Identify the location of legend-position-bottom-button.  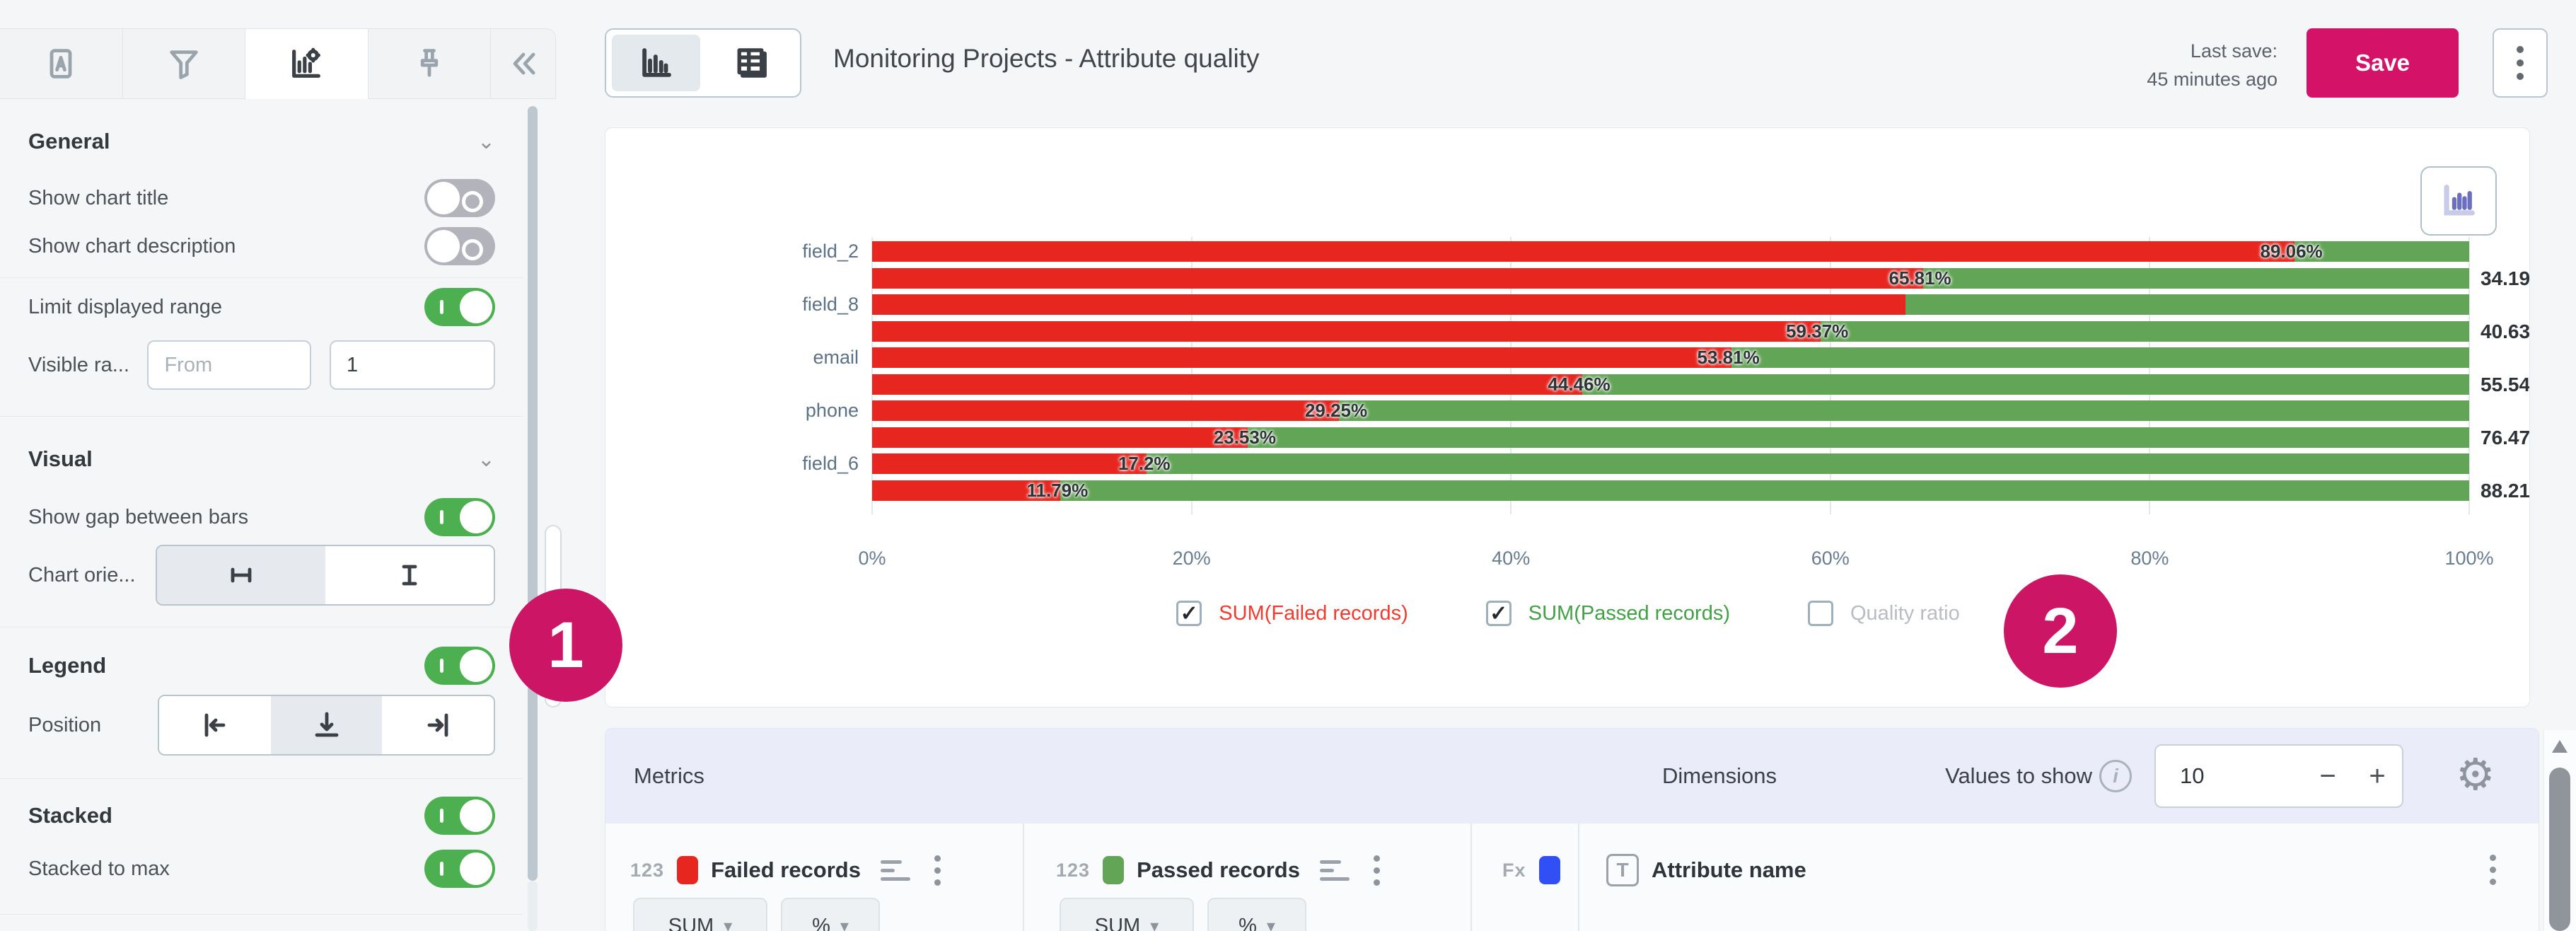
(326, 725).